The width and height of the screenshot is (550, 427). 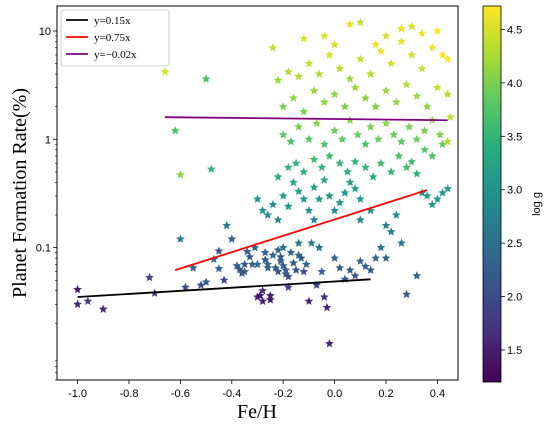 What do you see at coordinates (77, 394) in the screenshot?
I see `x-tick-label: -1.0` at bounding box center [77, 394].